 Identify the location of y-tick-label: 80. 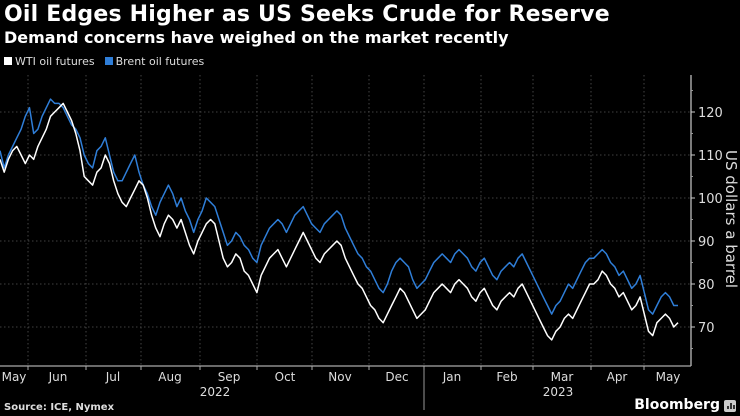
(706, 285).